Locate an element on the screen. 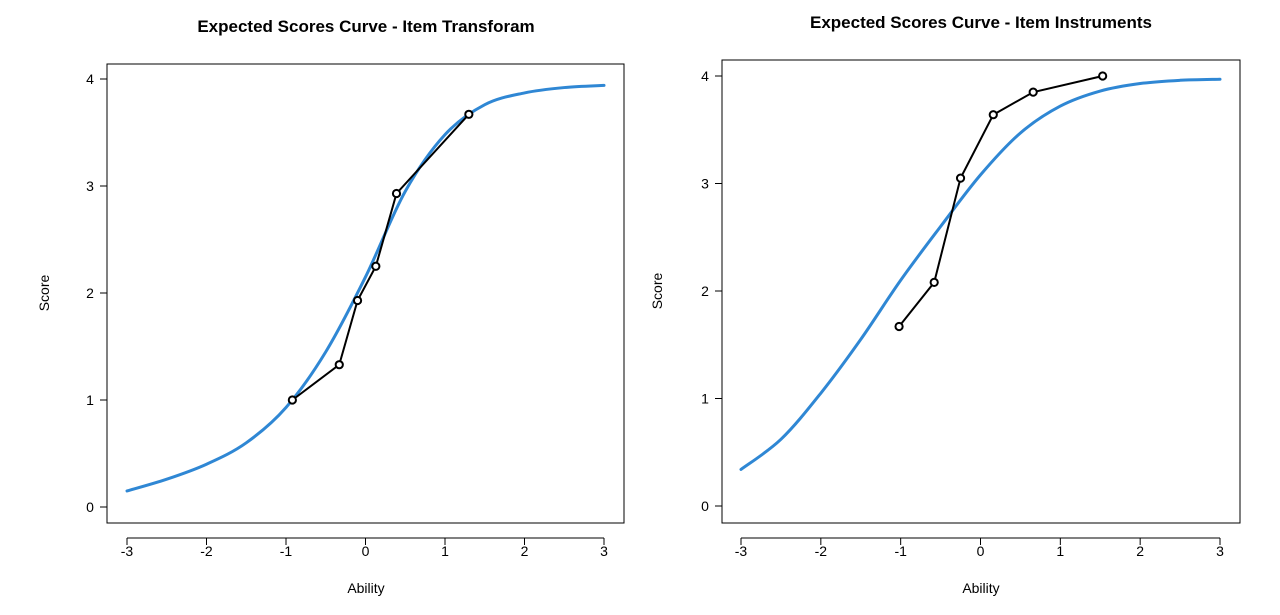 The height and width of the screenshot is (615, 1280). chart-title: Expected Scores Curve - Item Transforam is located at coordinates (365, 26).